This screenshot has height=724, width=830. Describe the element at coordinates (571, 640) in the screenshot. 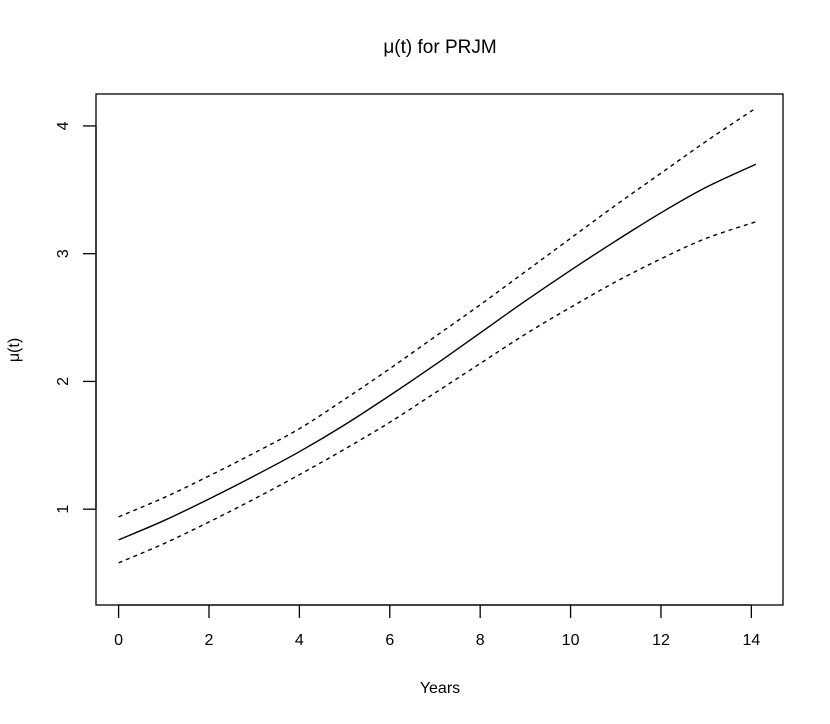

I see `x-tick-label: 10` at that location.